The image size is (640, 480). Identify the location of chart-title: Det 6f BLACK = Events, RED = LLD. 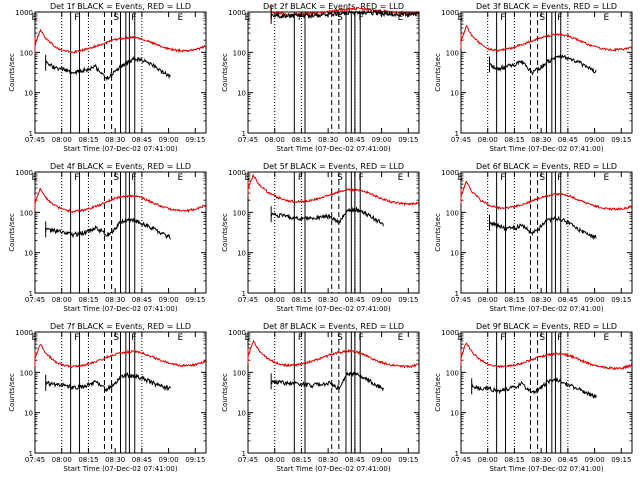
(546, 166).